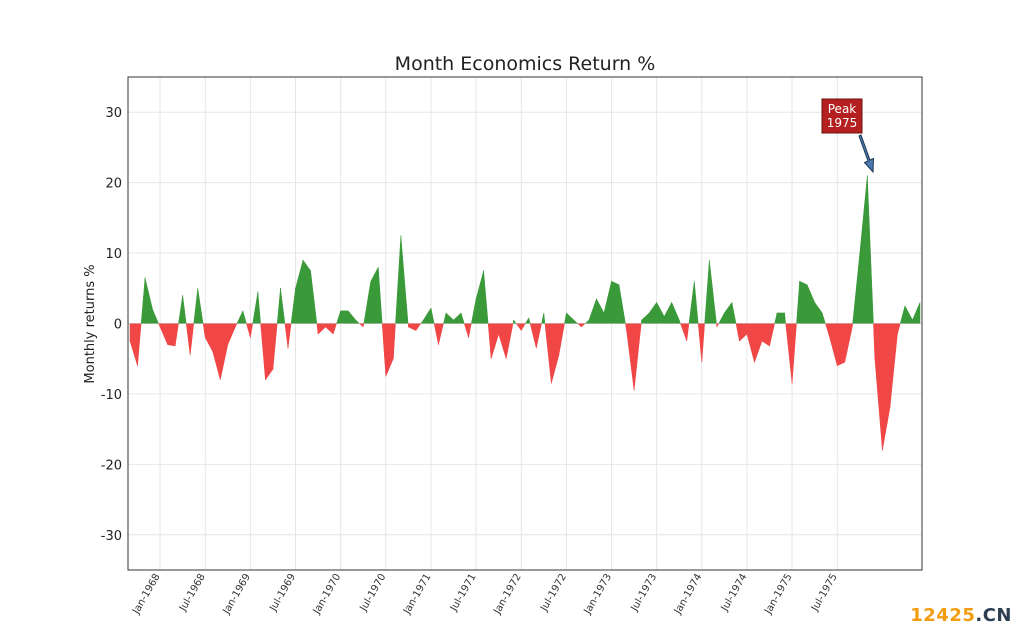 The height and width of the screenshot is (640, 1024). I want to click on watermark-part2: .CN, so click(993, 615).